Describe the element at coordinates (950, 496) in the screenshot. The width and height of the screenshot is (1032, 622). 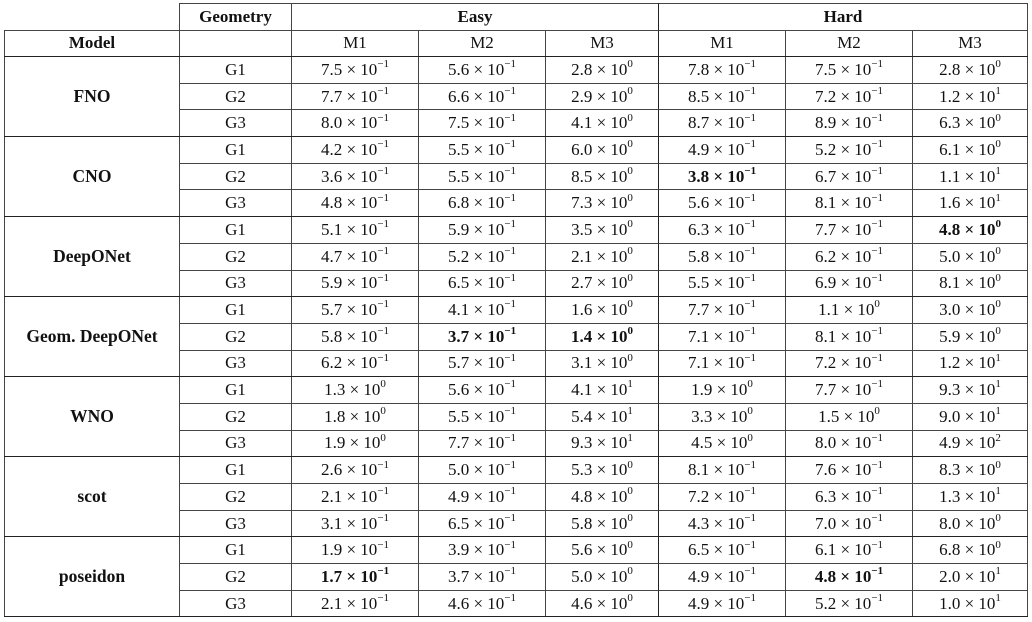
I see `mantissa: 1.3` at that location.